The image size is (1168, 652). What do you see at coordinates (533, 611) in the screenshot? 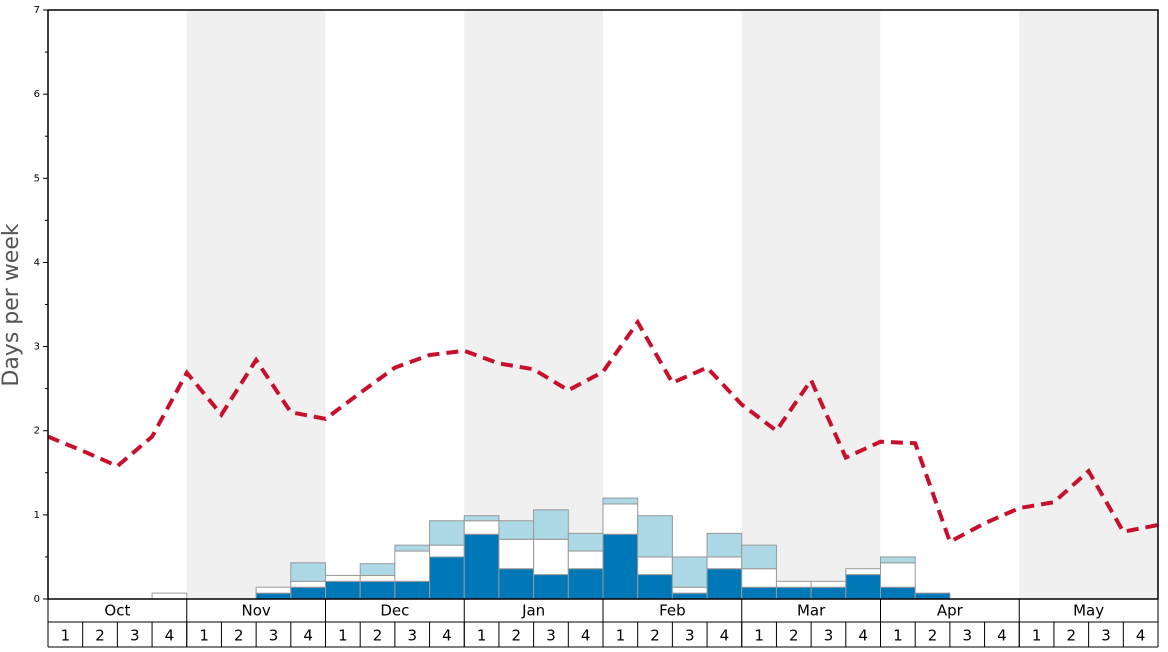
I see `month-label: Jan` at bounding box center [533, 611].